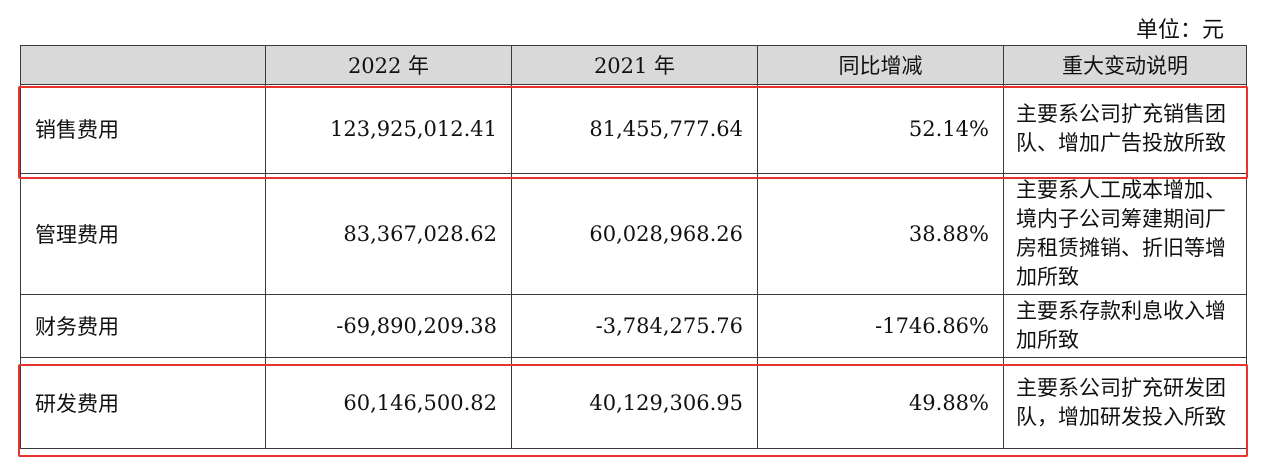  Describe the element at coordinates (1125, 234) in the screenshot. I see `change-note: 主要系人工成本增加、境内子公司筹建期间厂房租赁摊销、折旧等增加所致` at that location.